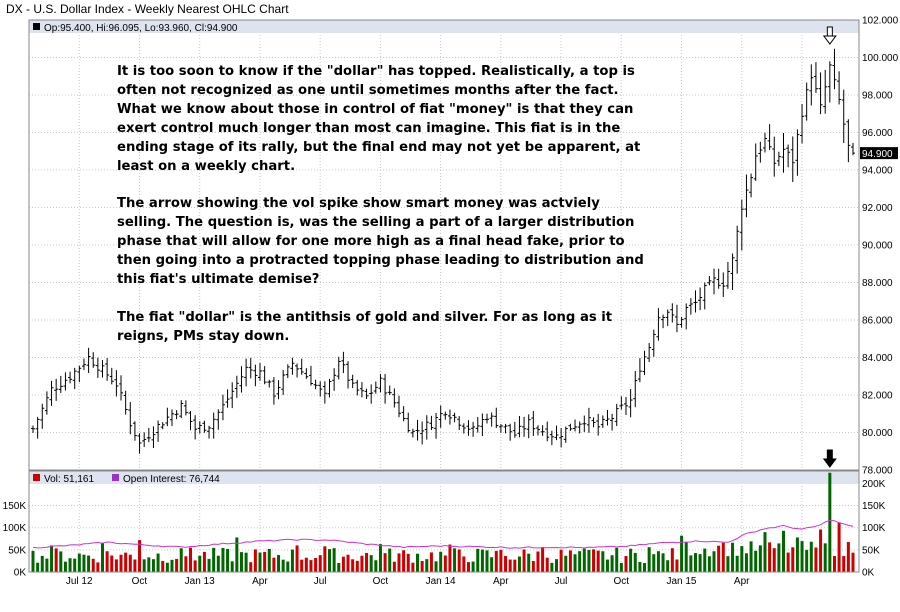 The width and height of the screenshot is (900, 612). Describe the element at coordinates (829, 454) in the screenshot. I see `volume-spike-arrow-shaft` at that location.